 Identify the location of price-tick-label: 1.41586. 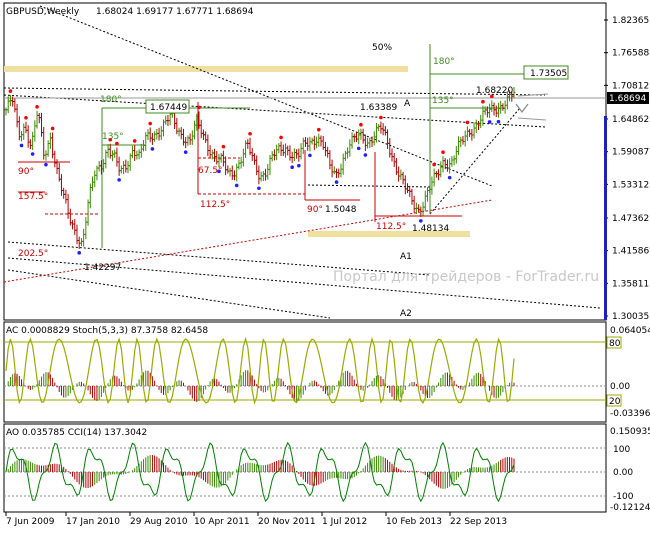
(630, 252).